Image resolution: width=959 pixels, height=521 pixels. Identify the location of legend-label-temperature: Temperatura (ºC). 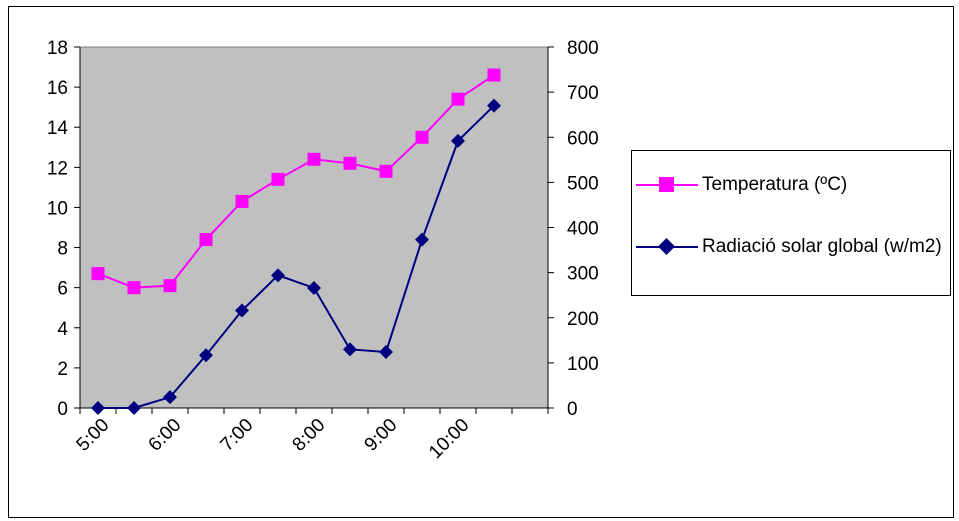
(775, 184).